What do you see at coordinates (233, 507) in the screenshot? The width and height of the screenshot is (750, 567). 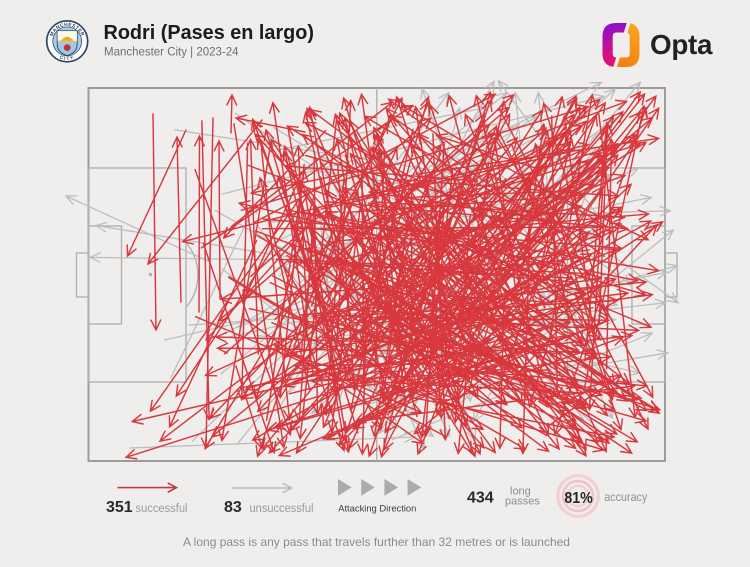 I see `svg-text: 83` at bounding box center [233, 507].